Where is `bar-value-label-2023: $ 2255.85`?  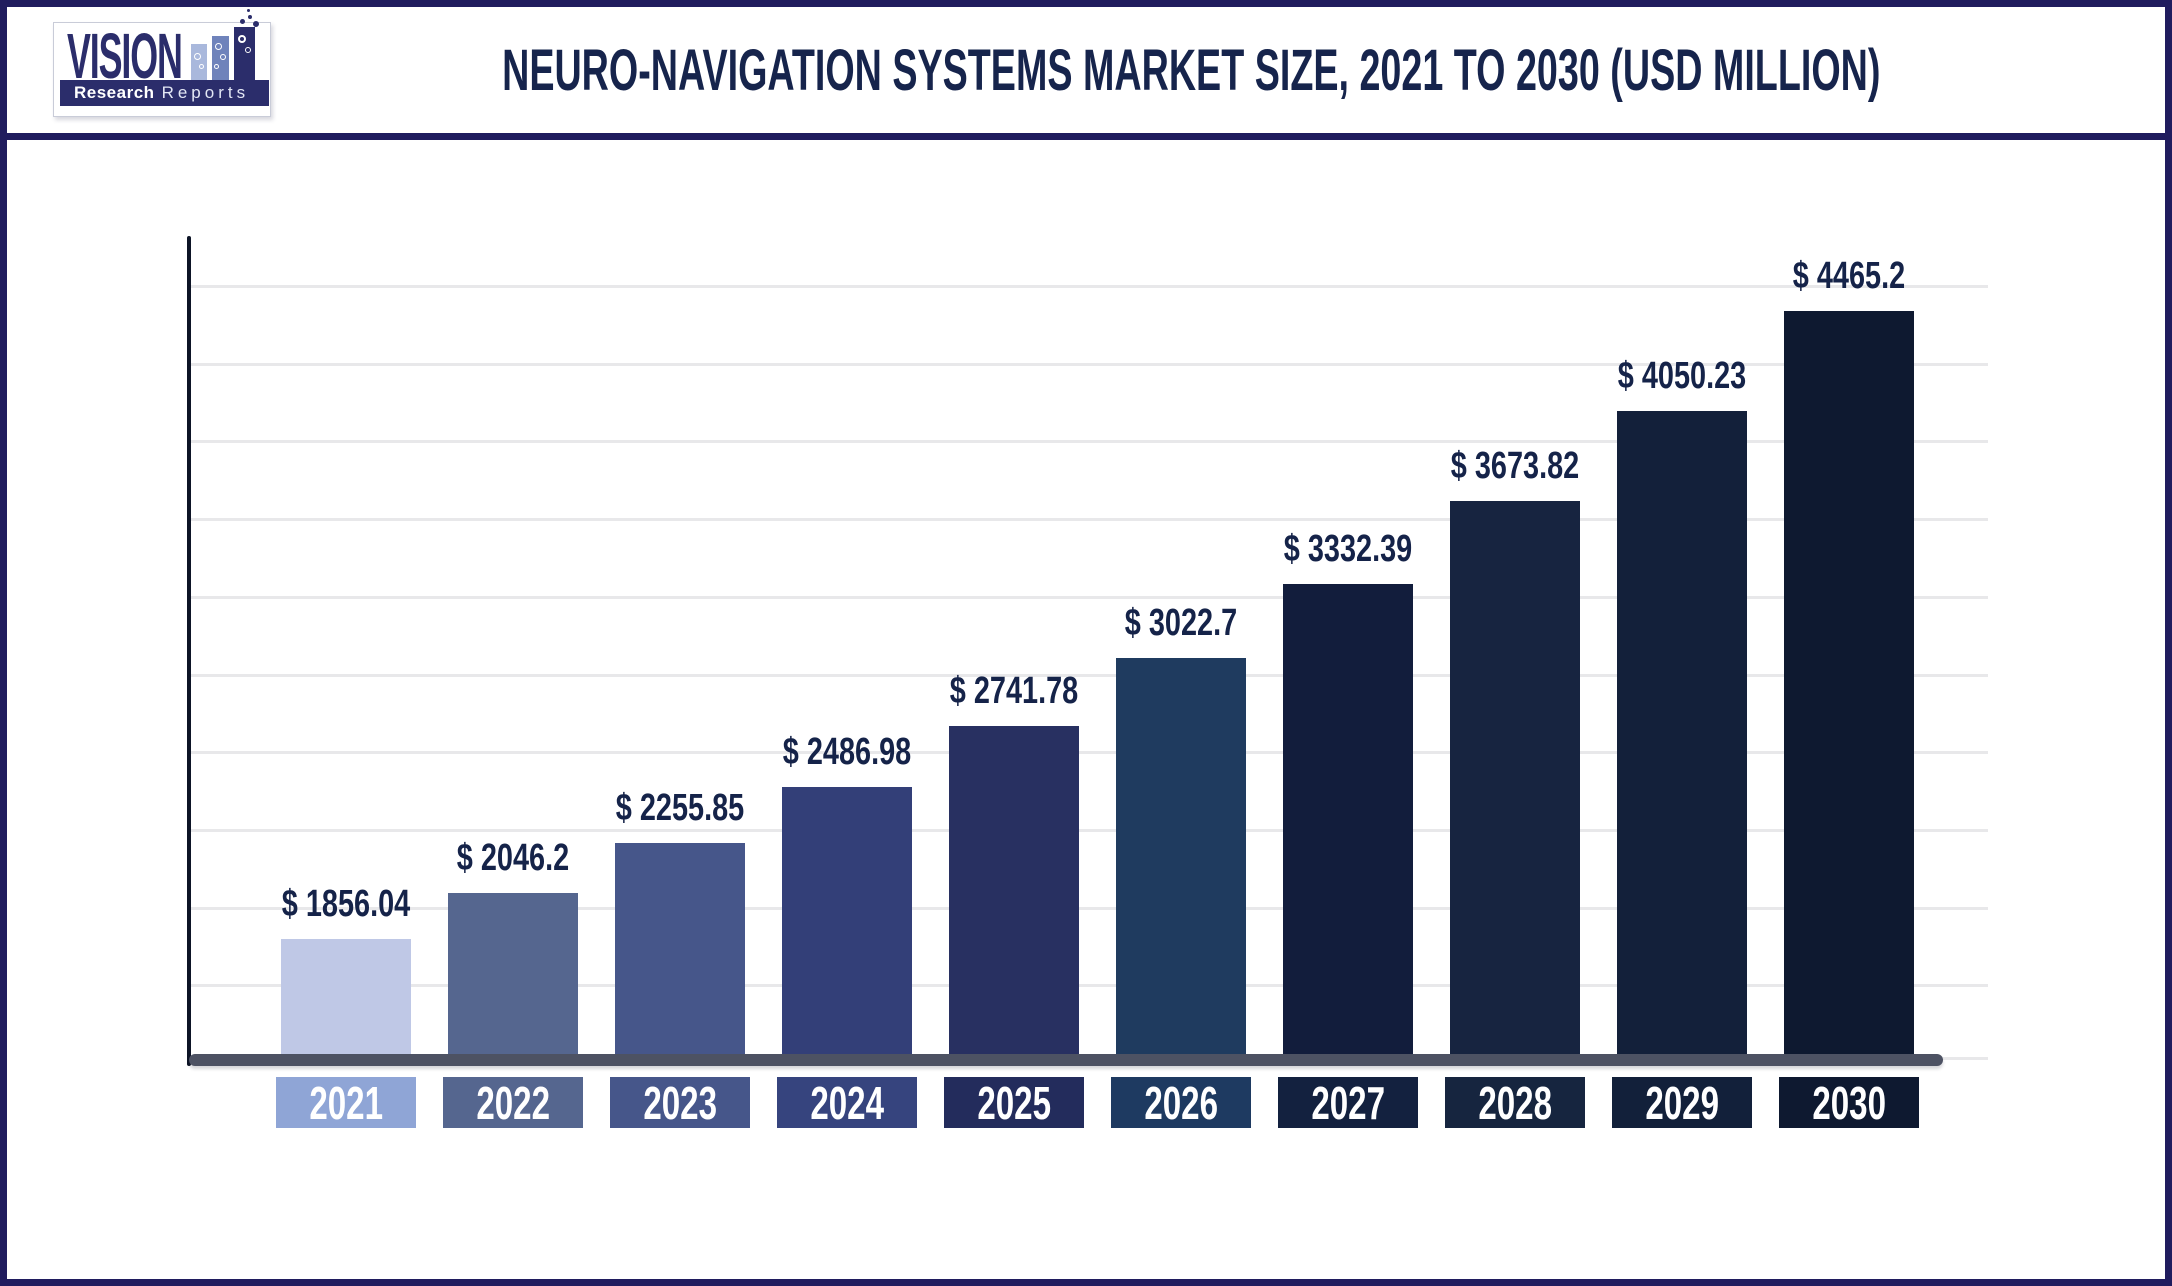 bar-value-label-2023: $ 2255.85 is located at coordinates (680, 808).